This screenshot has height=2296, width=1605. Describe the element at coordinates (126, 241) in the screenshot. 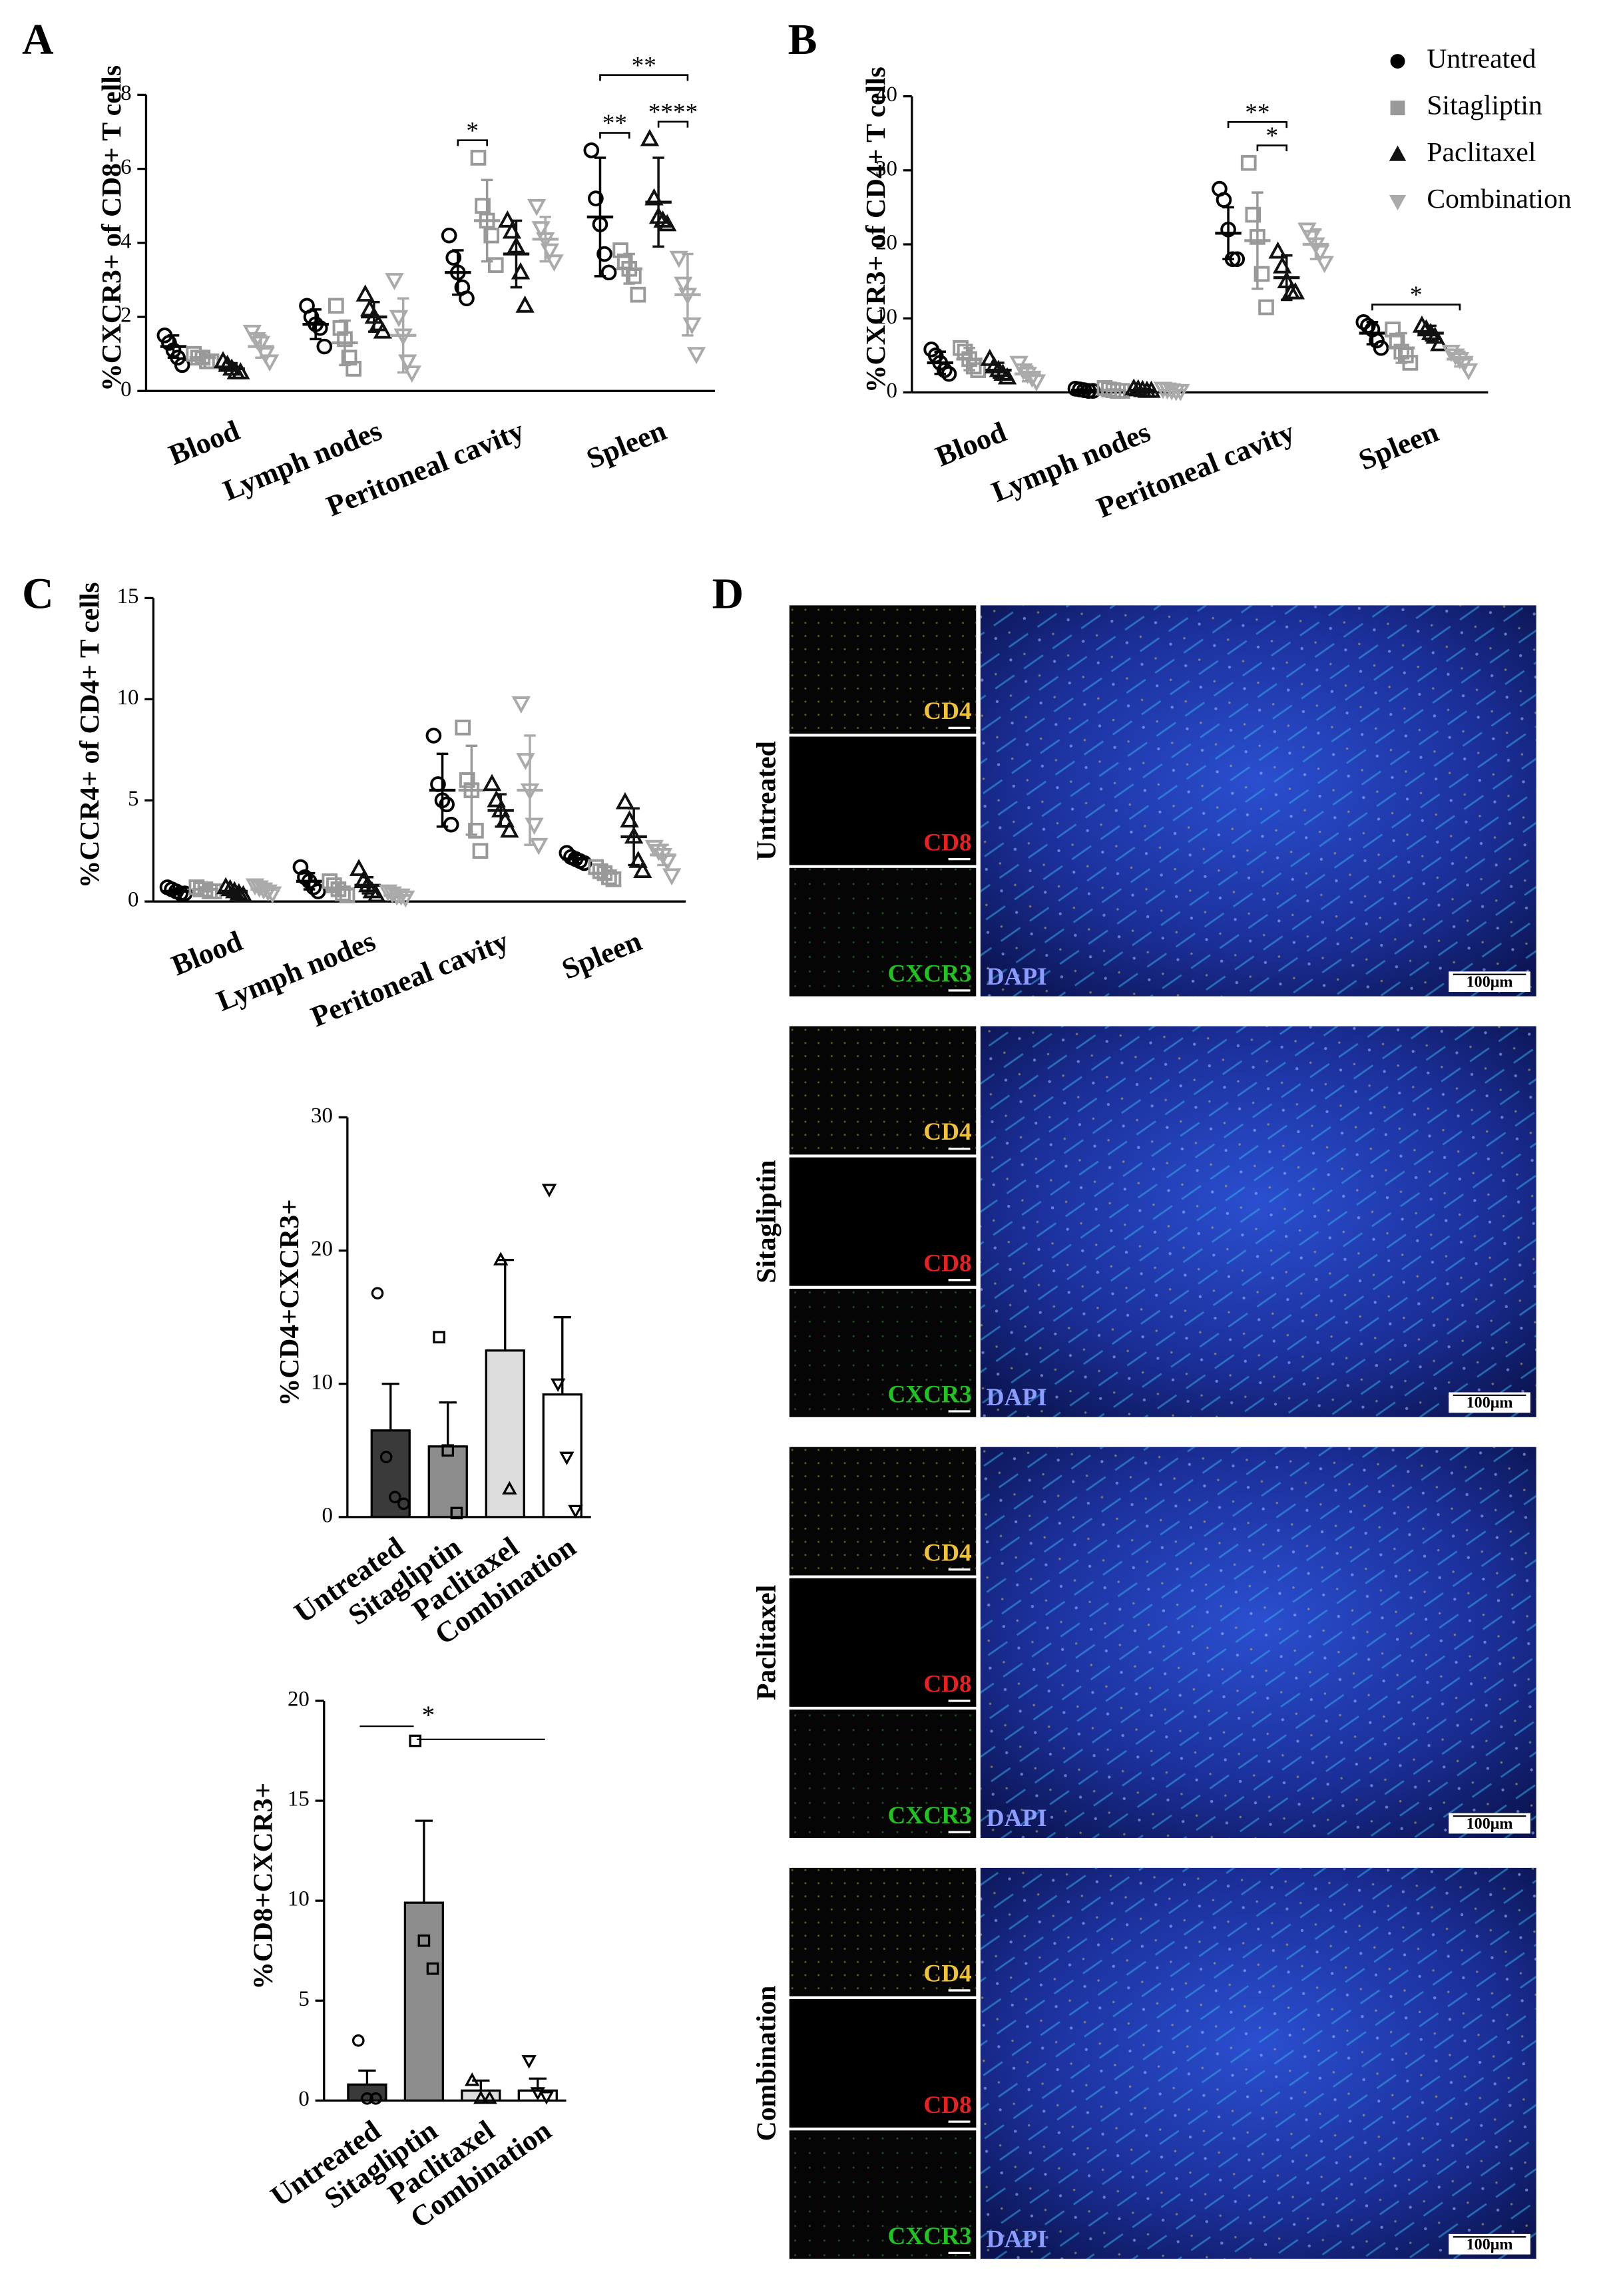

I see `y-tick-label: 4` at that location.